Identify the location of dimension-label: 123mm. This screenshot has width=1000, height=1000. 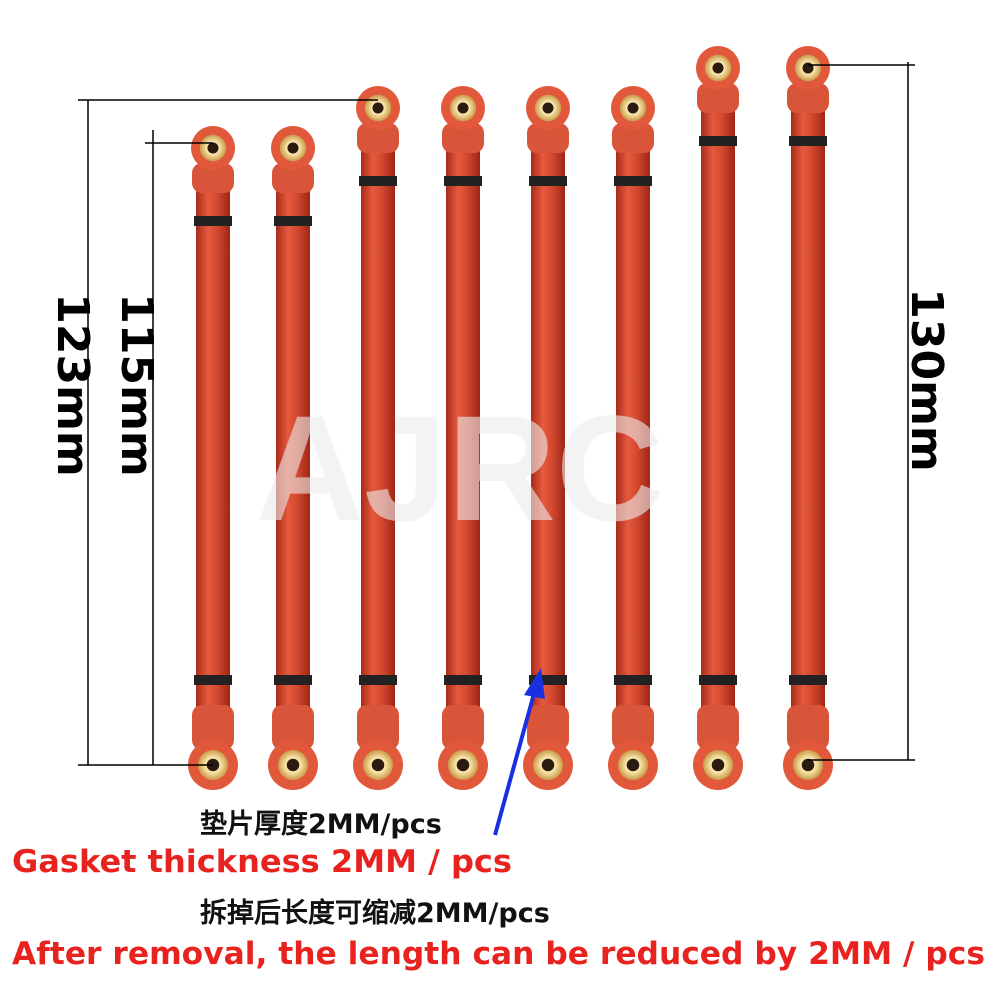
(72, 385).